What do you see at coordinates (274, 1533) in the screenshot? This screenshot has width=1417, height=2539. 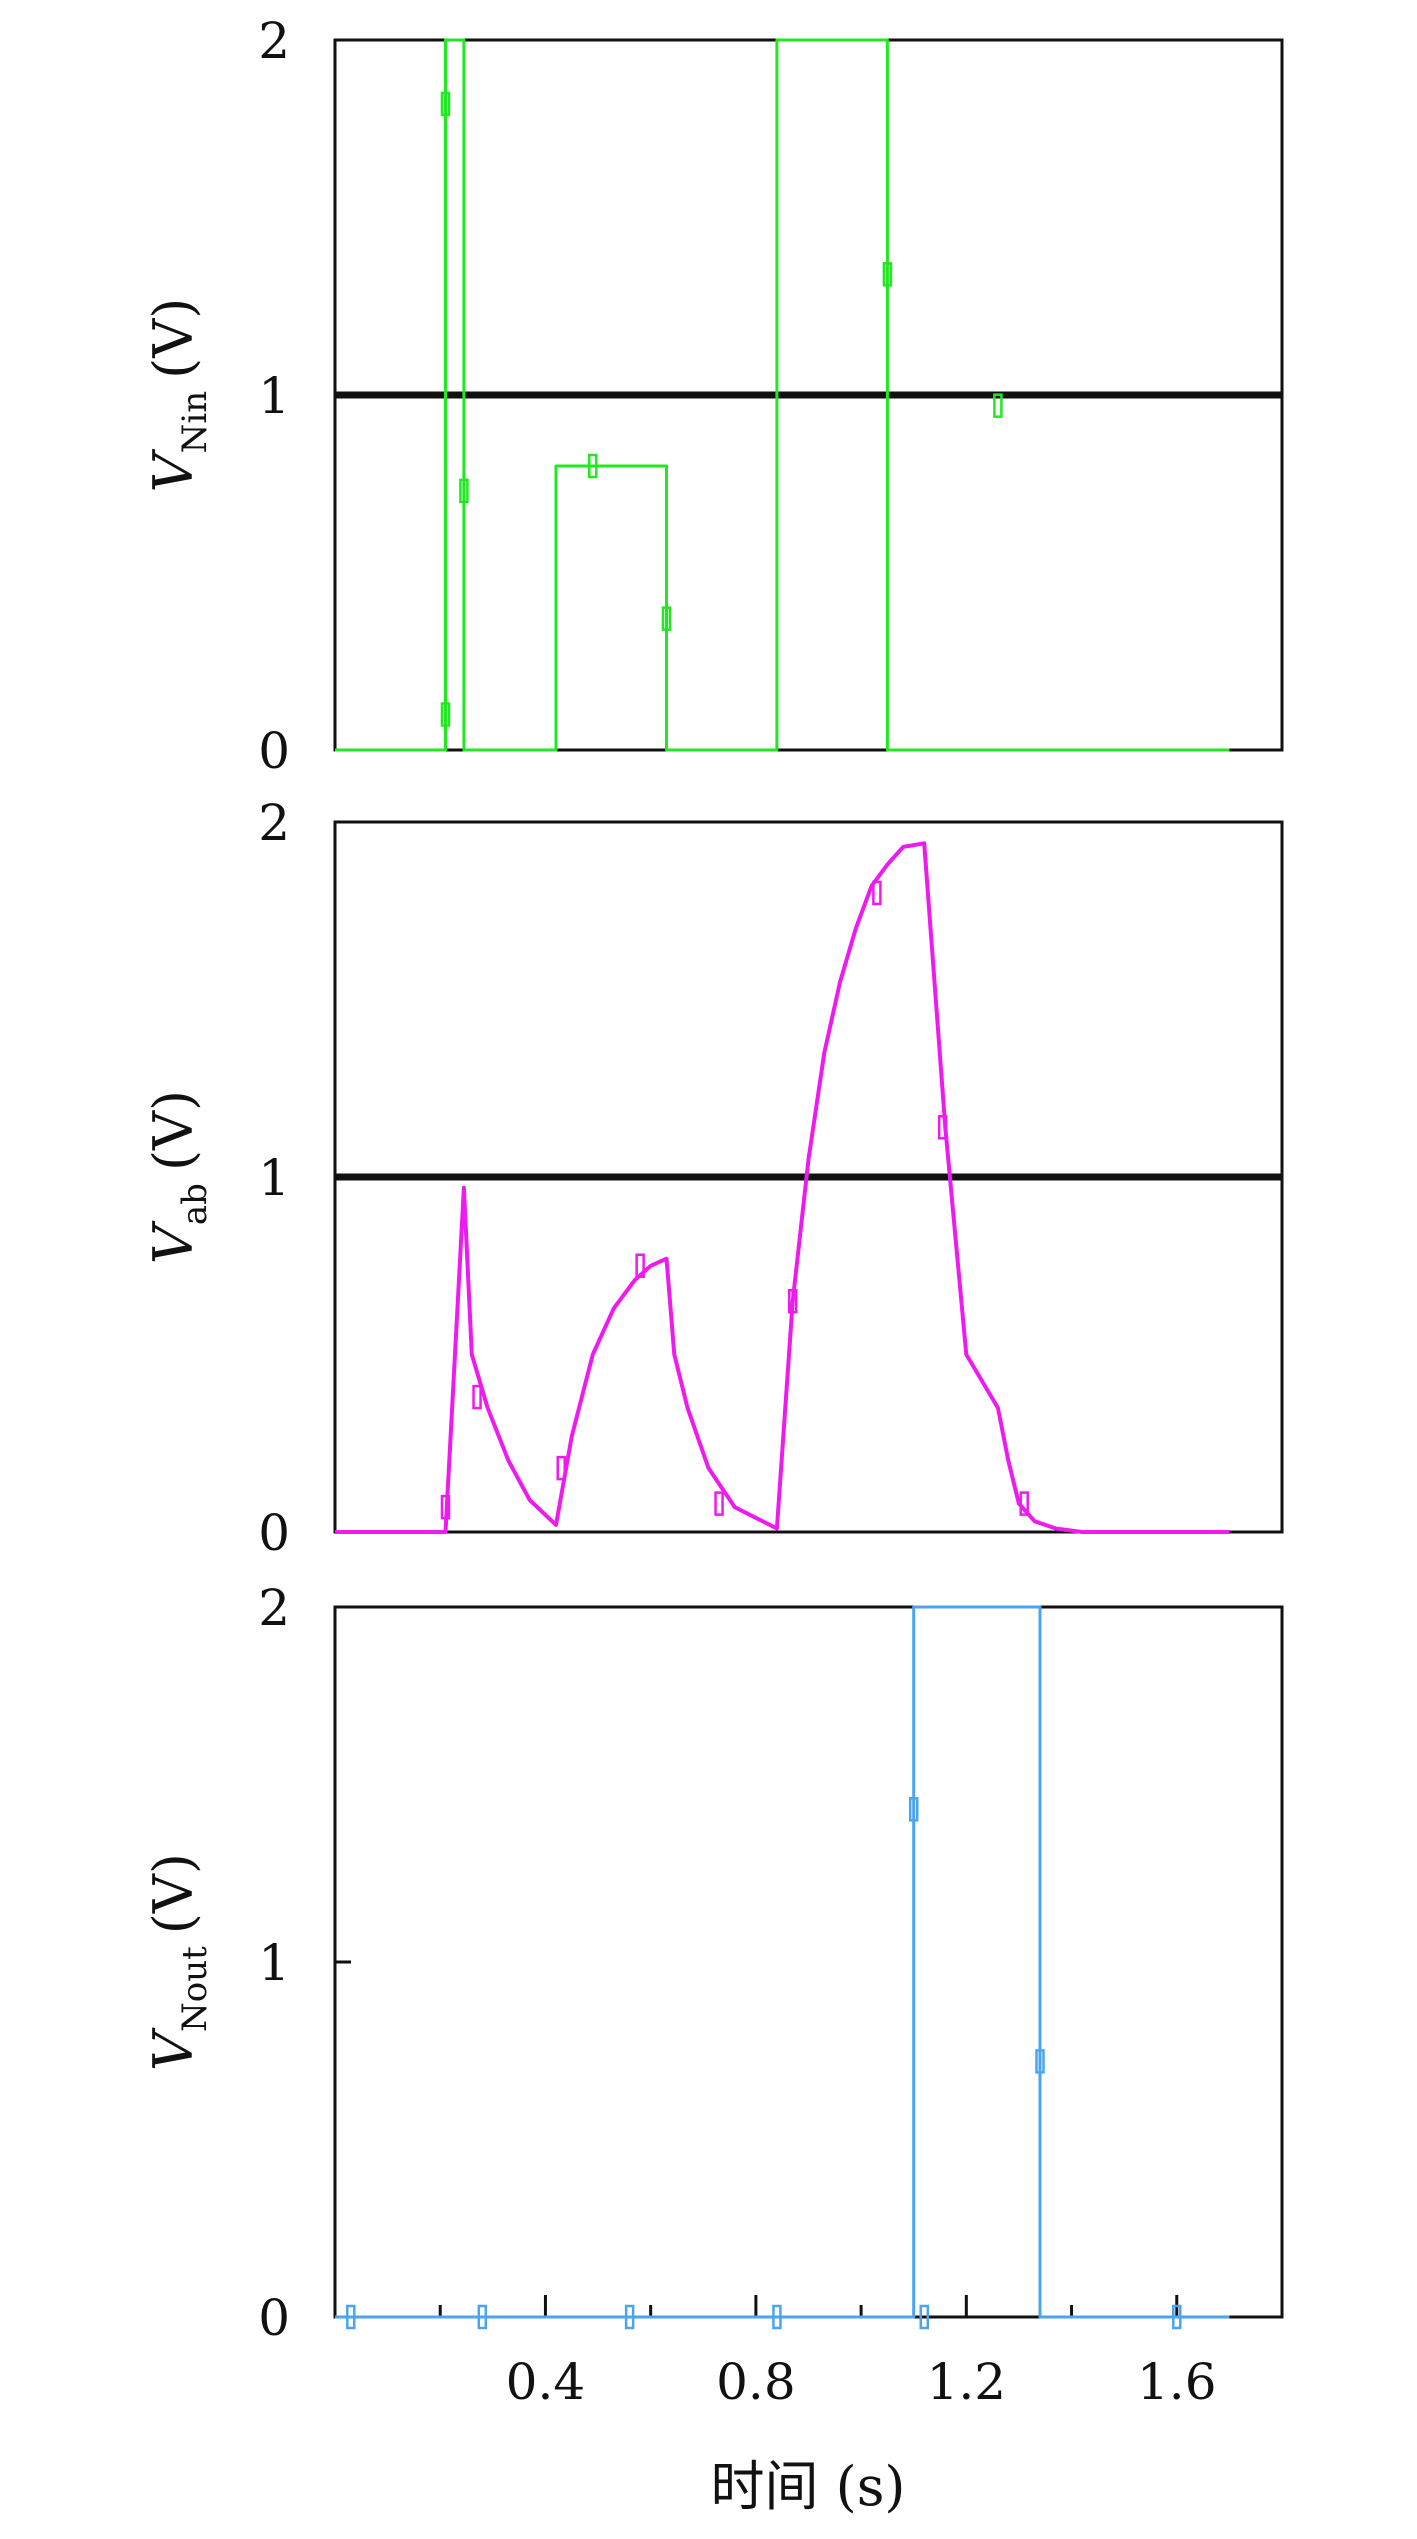 I see `y-tick-label-1-0: 0` at bounding box center [274, 1533].